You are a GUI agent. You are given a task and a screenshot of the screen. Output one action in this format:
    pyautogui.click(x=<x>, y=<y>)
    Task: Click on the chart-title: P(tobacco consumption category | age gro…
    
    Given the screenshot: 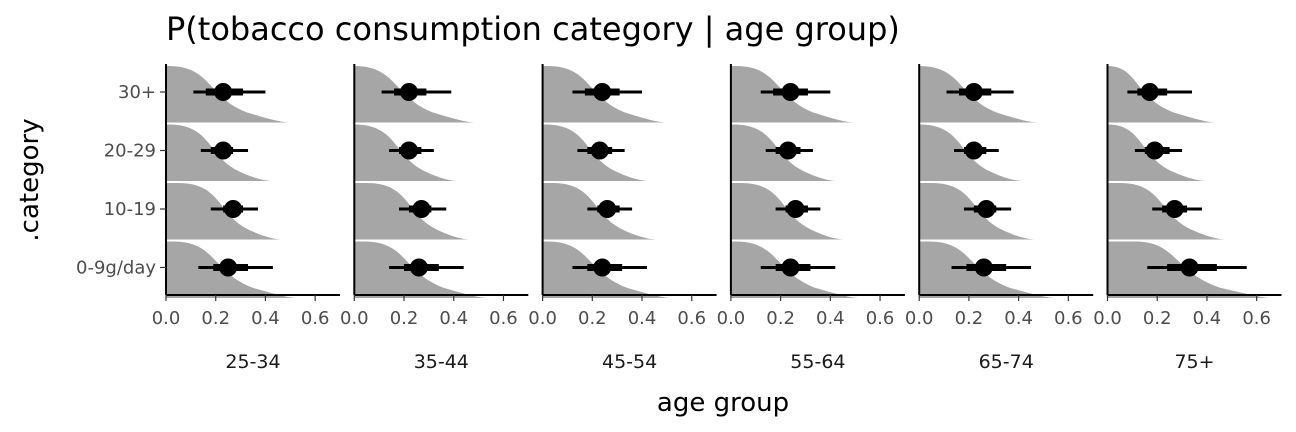 What is the action you would take?
    pyautogui.click(x=533, y=29)
    